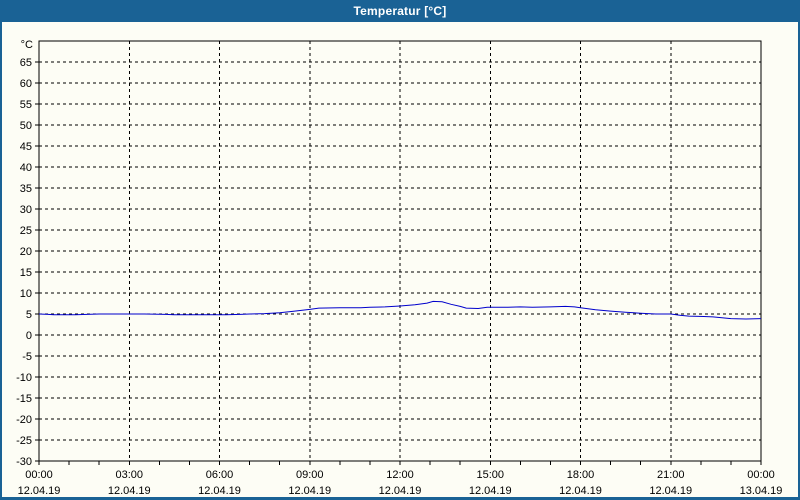 This screenshot has width=800, height=500. I want to click on x-tick-time-label: 12:00, so click(400, 475).